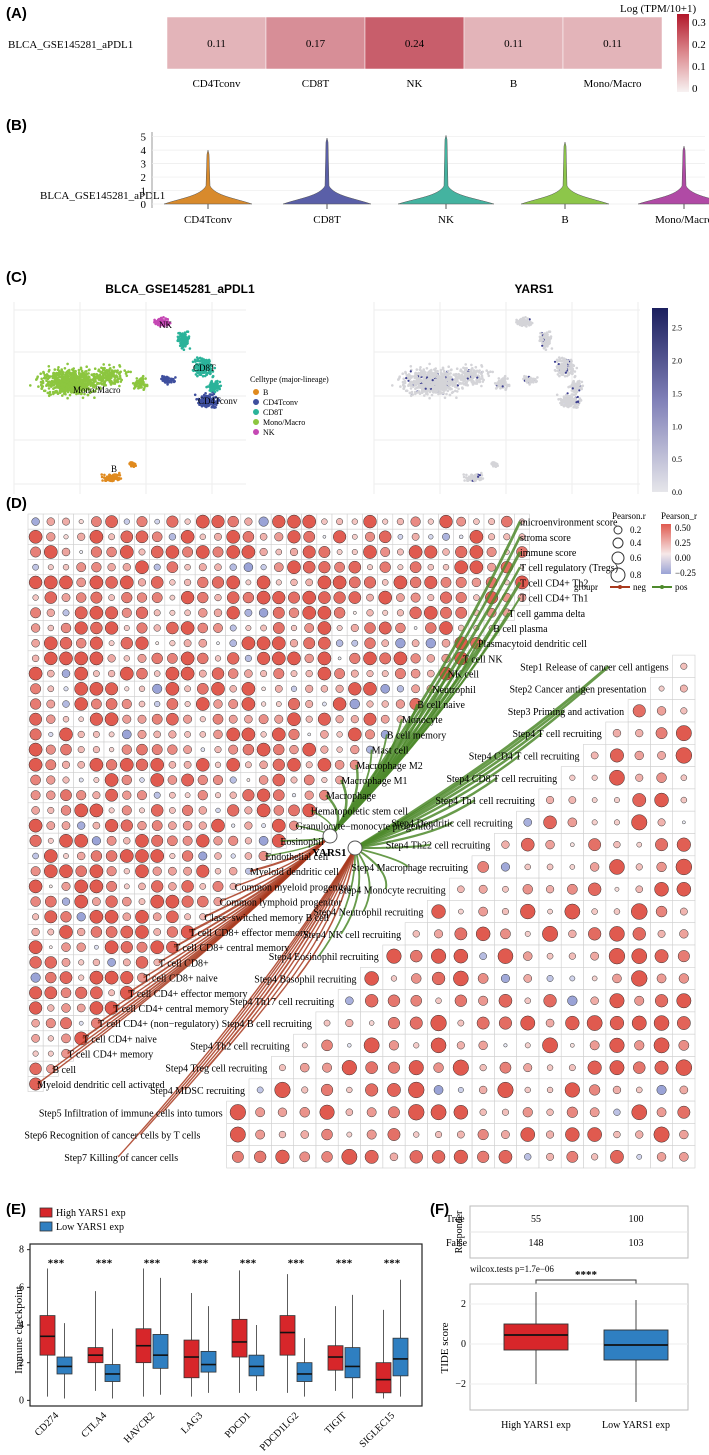 Image resolution: width=709 pixels, height=1455 pixels. What do you see at coordinates (289, 379) in the screenshot?
I see `celltype-legend-title: Celltype (major-lineage)` at bounding box center [289, 379].